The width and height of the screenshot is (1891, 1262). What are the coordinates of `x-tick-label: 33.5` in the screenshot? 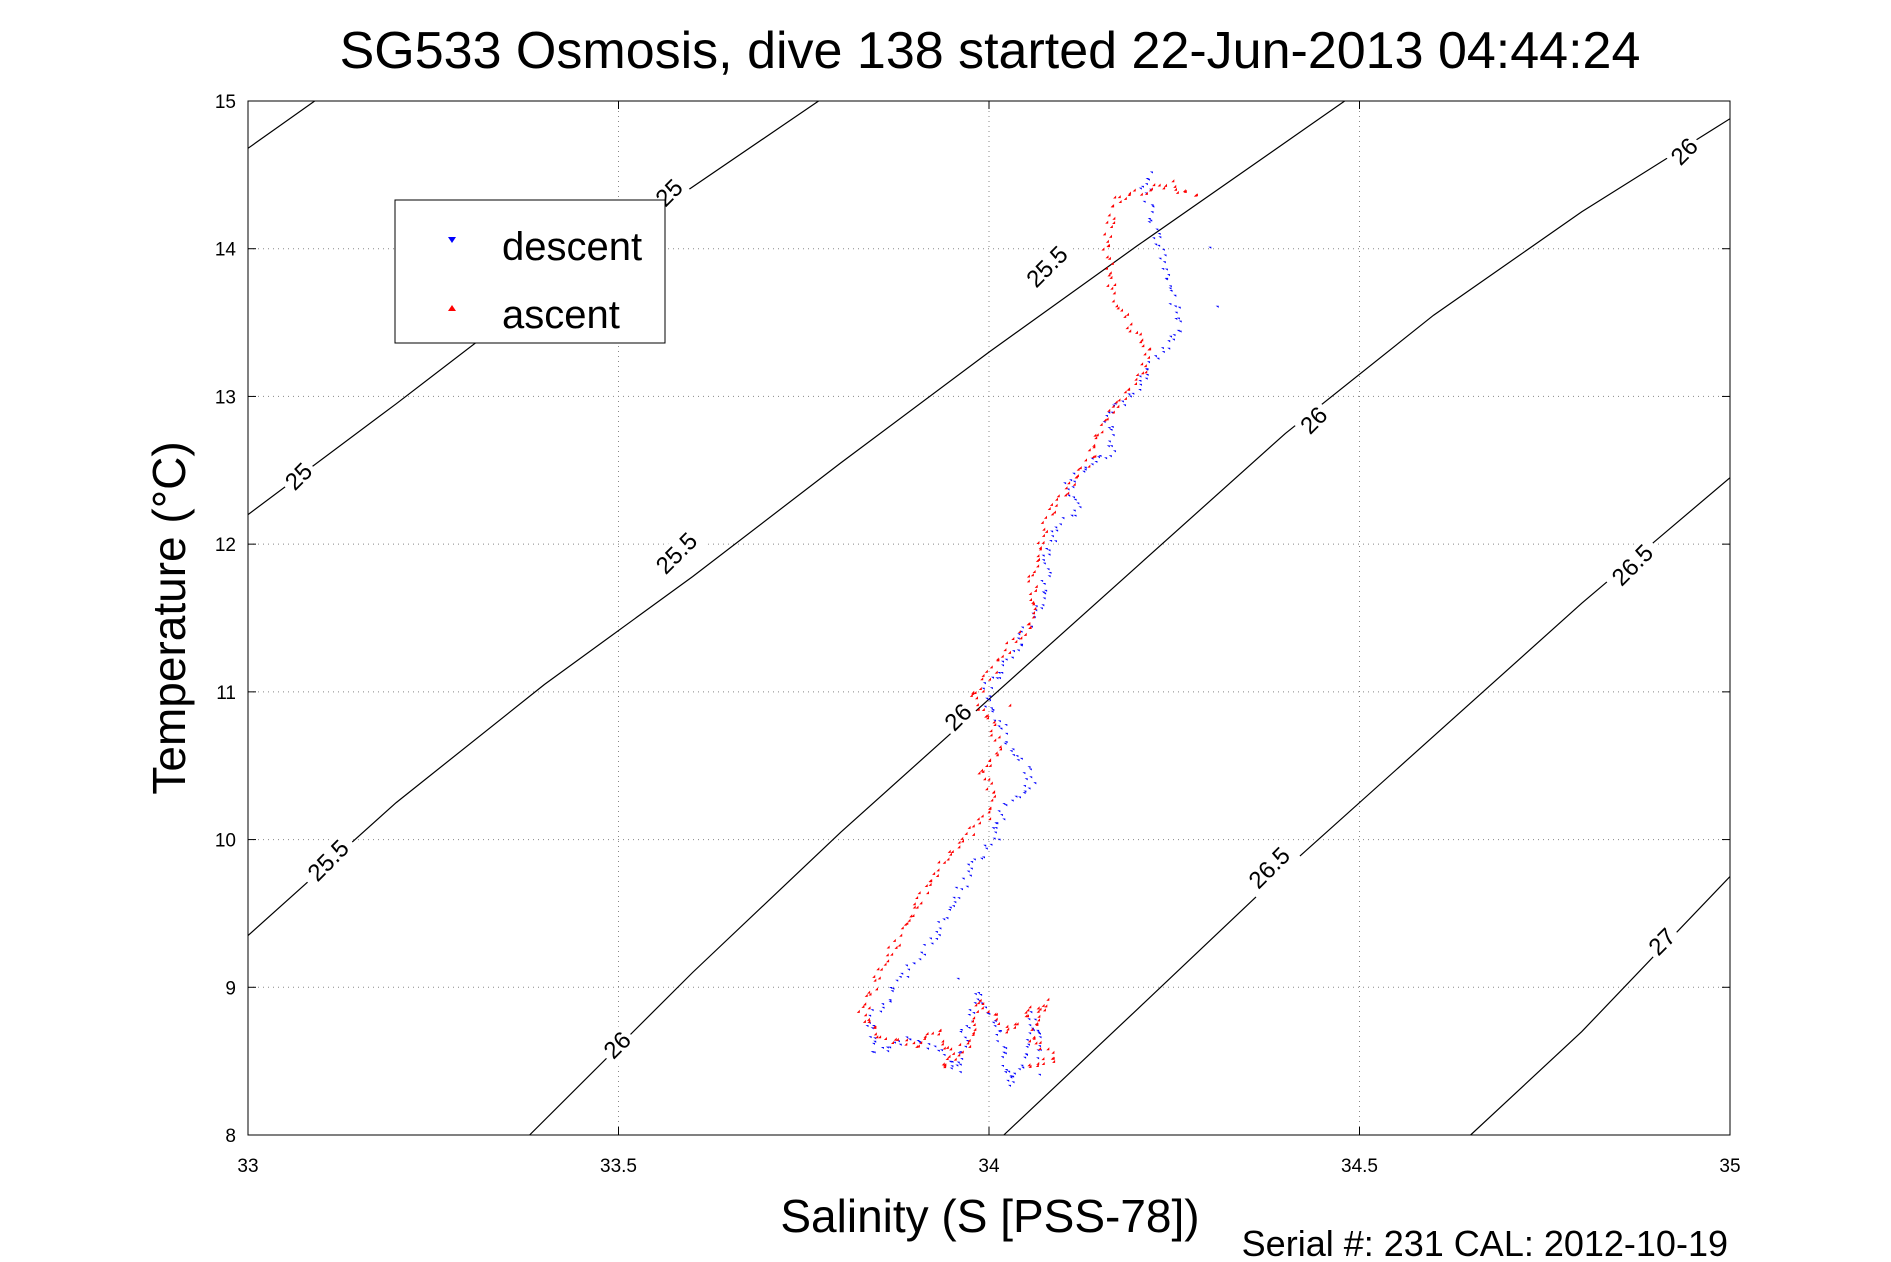 It's located at (618, 1166).